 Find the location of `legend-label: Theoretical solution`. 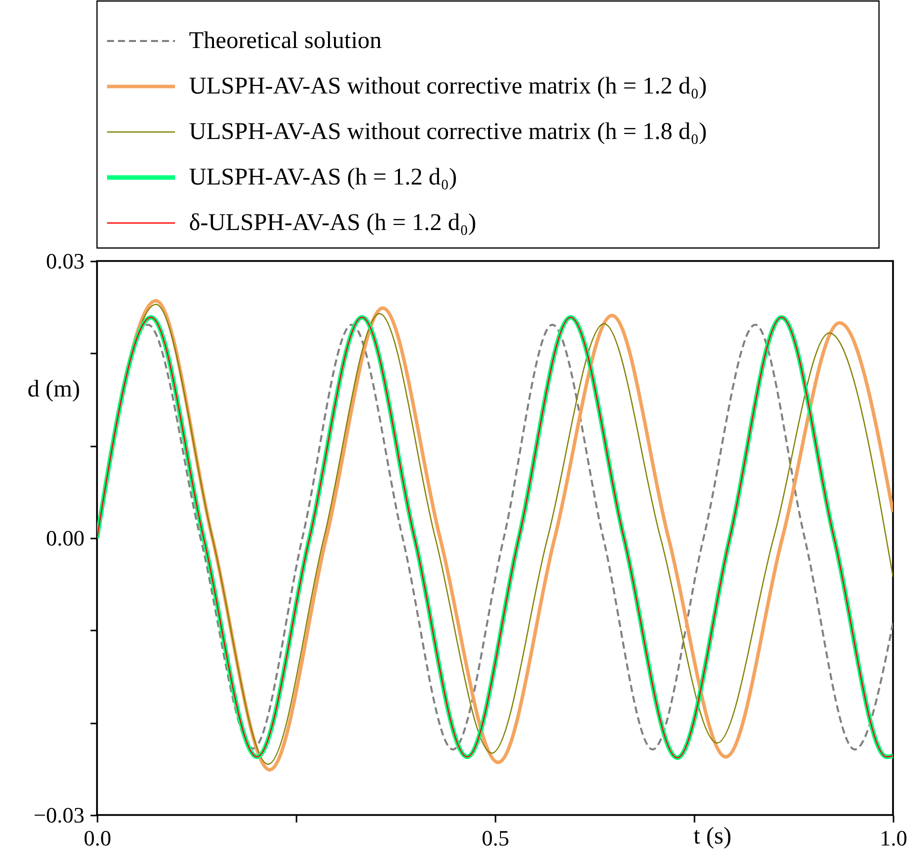

legend-label: Theoretical solution is located at coordinates (285, 41).